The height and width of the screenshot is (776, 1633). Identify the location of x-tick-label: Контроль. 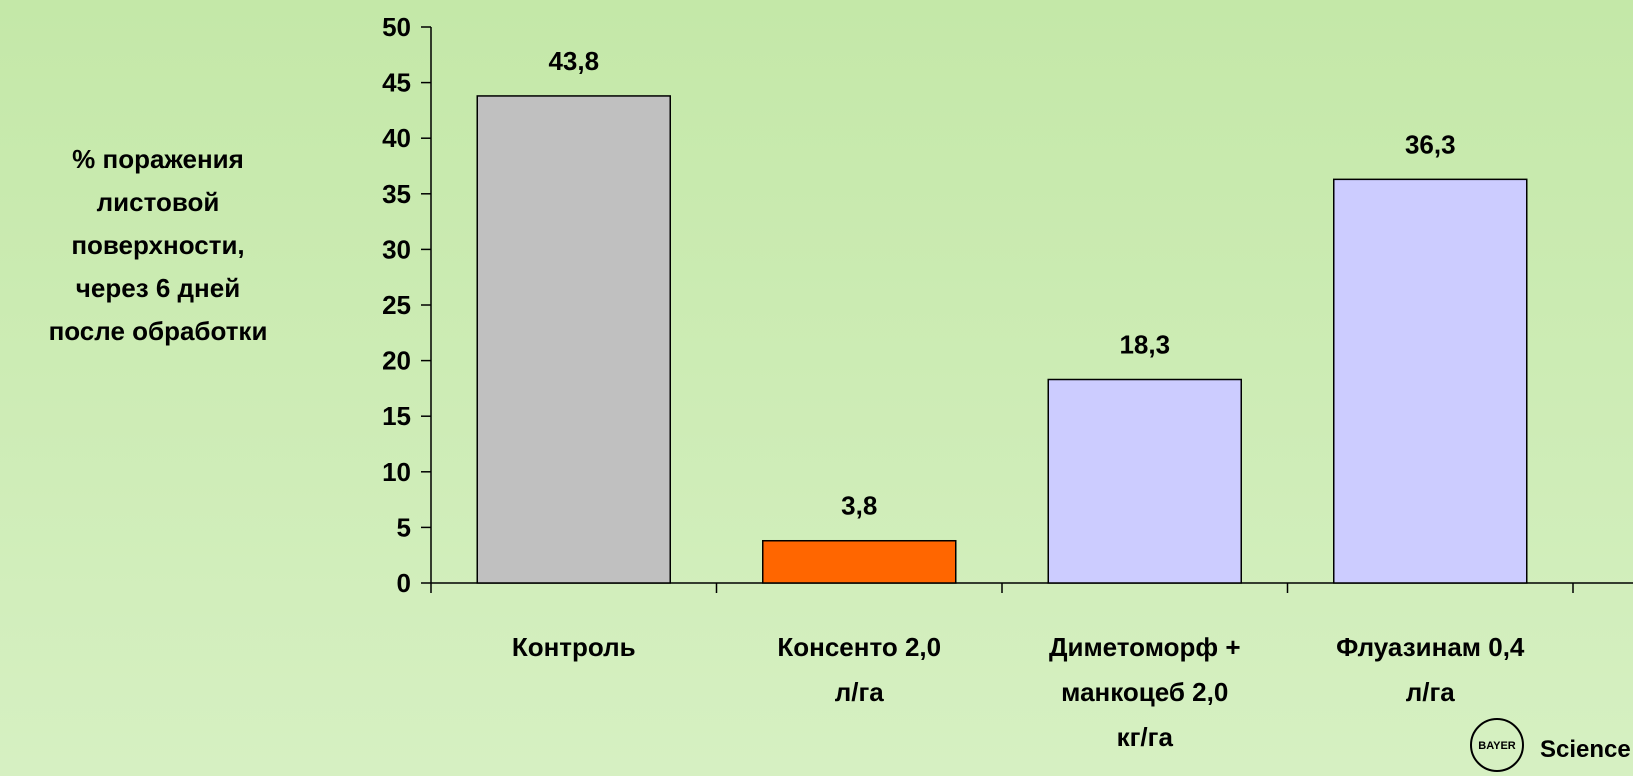
(573, 647).